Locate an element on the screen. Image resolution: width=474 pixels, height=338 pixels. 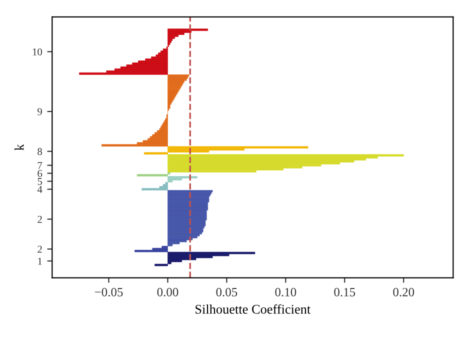
y-tick-label: 1 is located at coordinates (40, 261).